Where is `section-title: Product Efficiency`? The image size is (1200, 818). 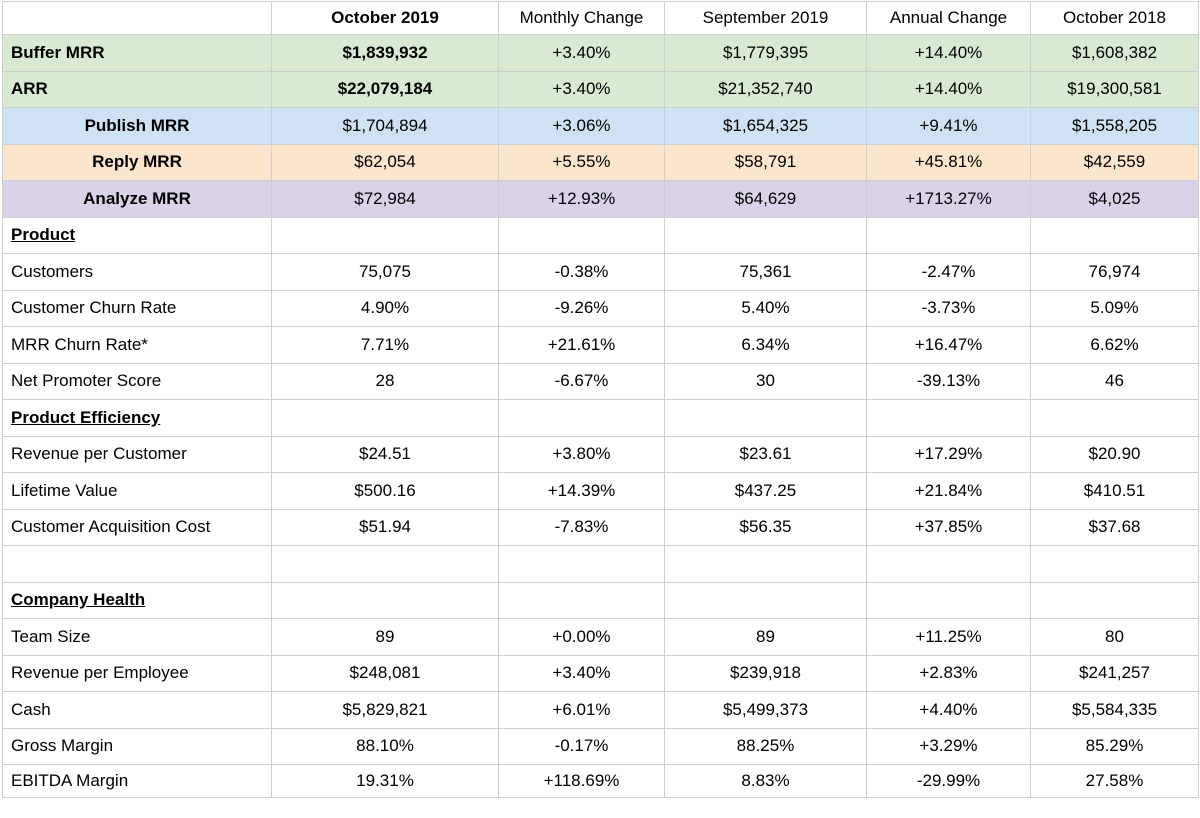
section-title: Product Efficiency is located at coordinates (137, 418).